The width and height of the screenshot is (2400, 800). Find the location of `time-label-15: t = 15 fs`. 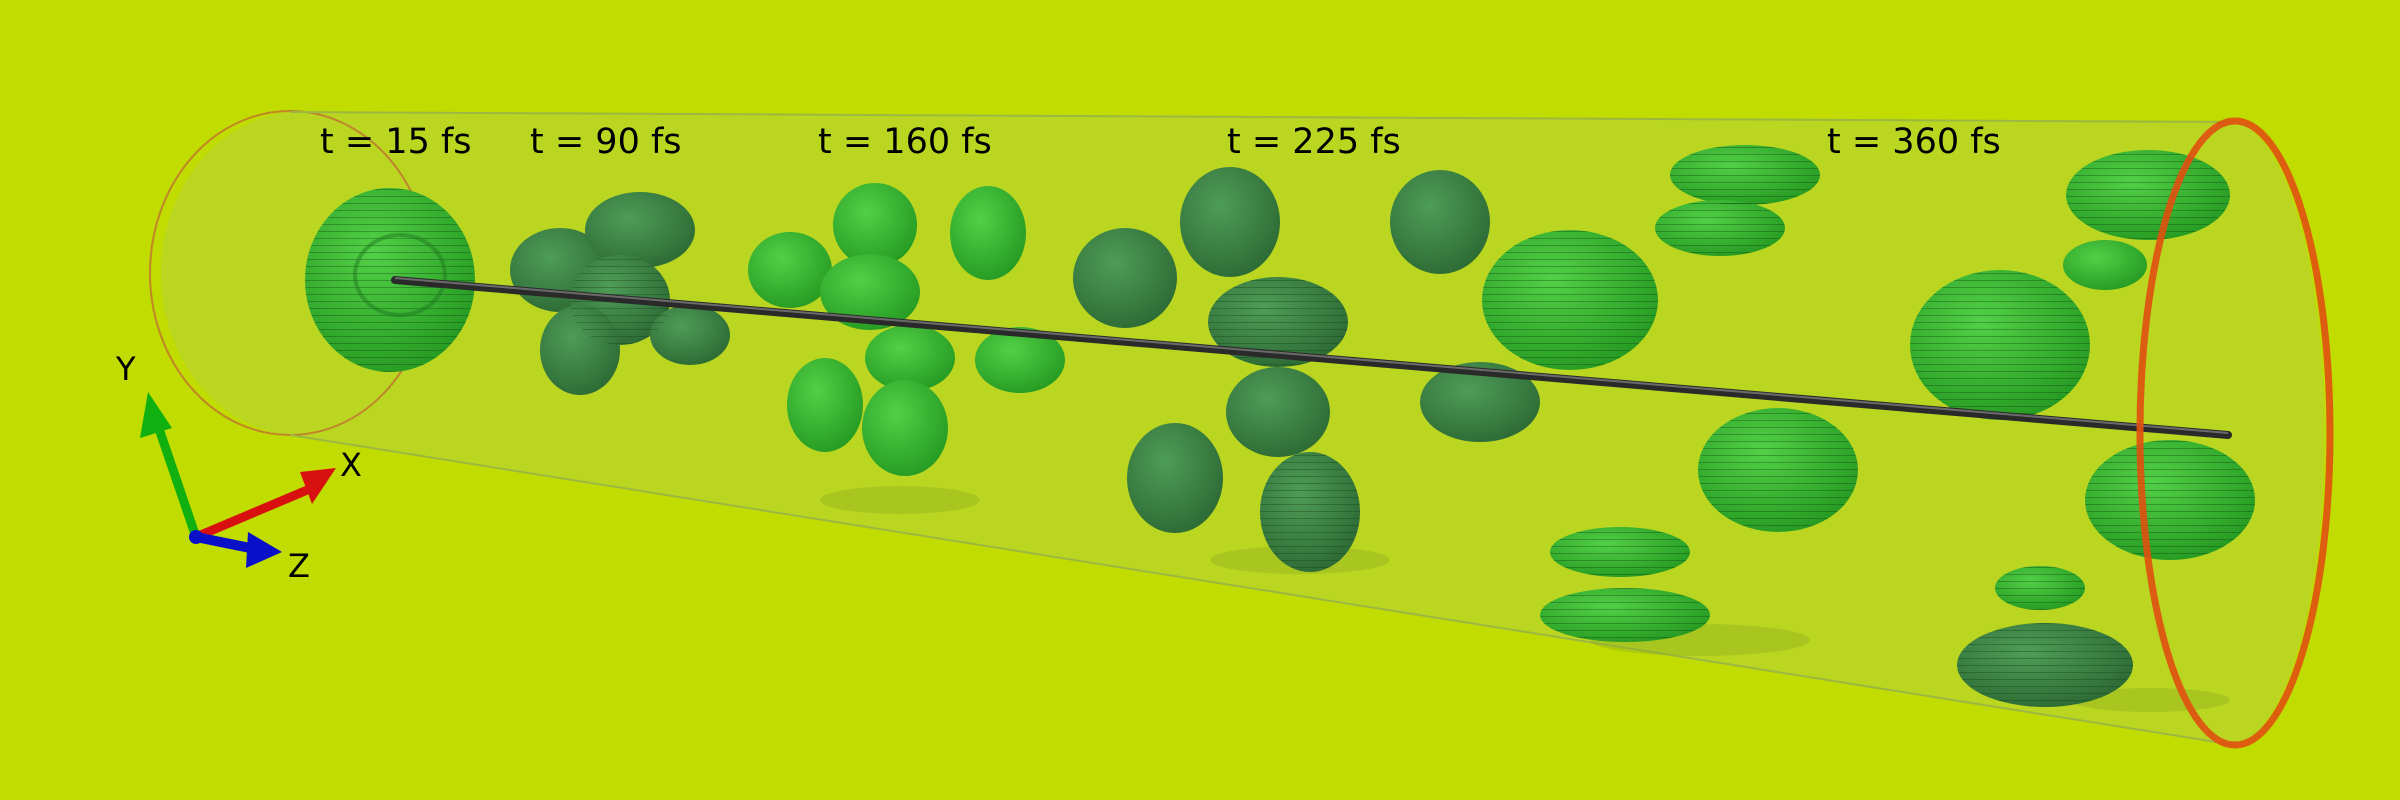

time-label-15: t = 15 fs is located at coordinates (396, 142).